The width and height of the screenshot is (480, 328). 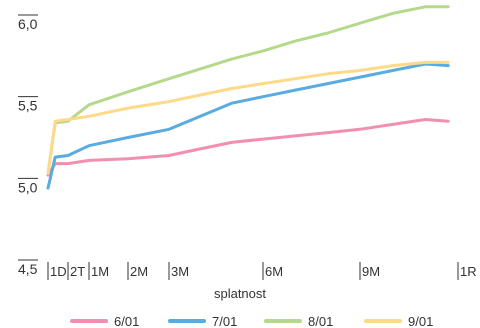 I want to click on y-tick-label: 4,5, so click(x=28, y=269).